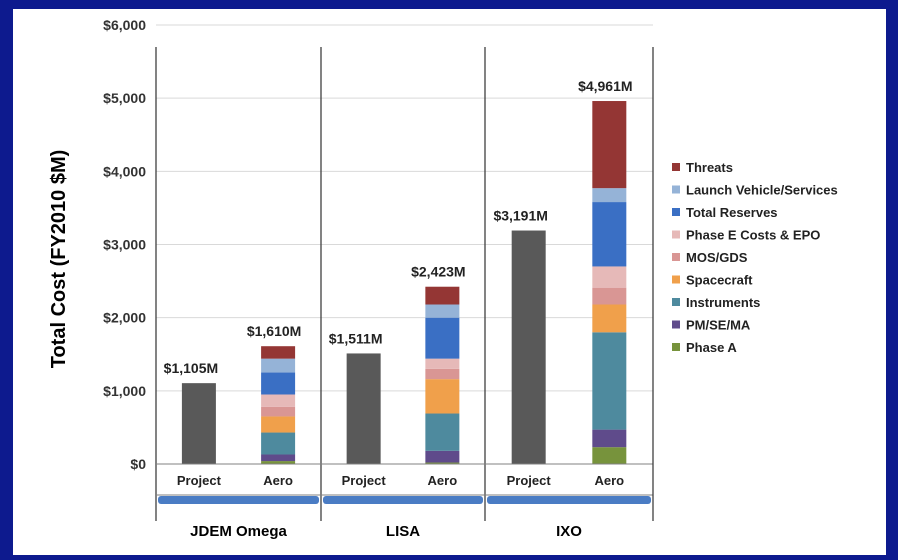 The image size is (898, 560). Describe the element at coordinates (124, 171) in the screenshot. I see `y-tick-label: $4,000` at that location.